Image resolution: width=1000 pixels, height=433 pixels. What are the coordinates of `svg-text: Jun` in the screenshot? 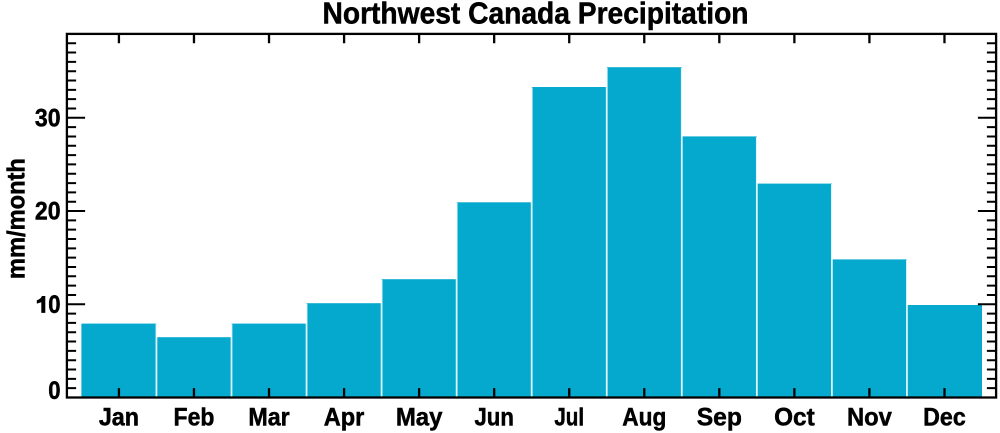 It's located at (493, 418).